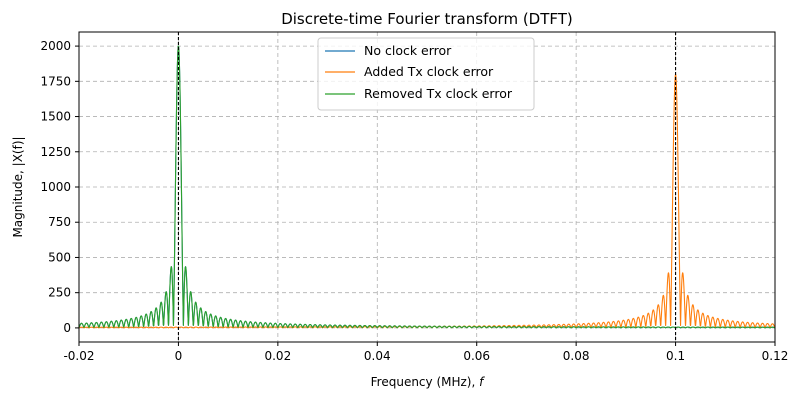  I want to click on y-tick-label: 250, so click(59, 293).